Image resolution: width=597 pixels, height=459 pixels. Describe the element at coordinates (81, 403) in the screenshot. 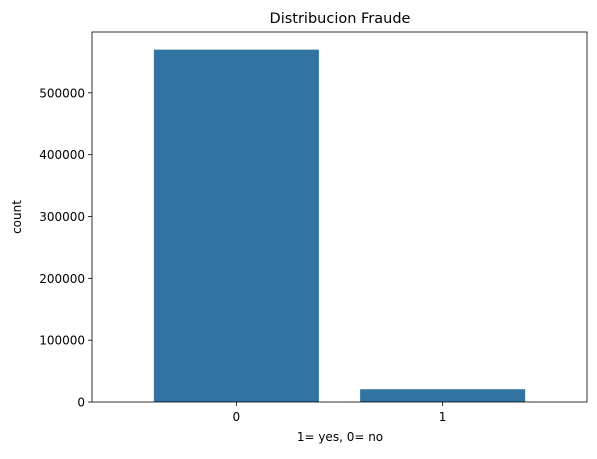

I see `y-tick-label: 0` at that location.